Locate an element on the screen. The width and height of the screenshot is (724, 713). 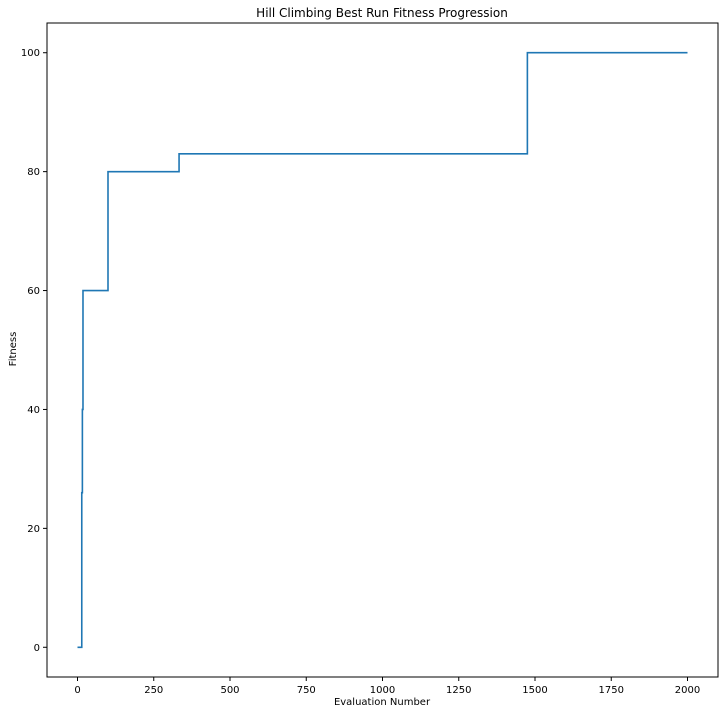
x-tick-label: 500 is located at coordinates (229, 690).